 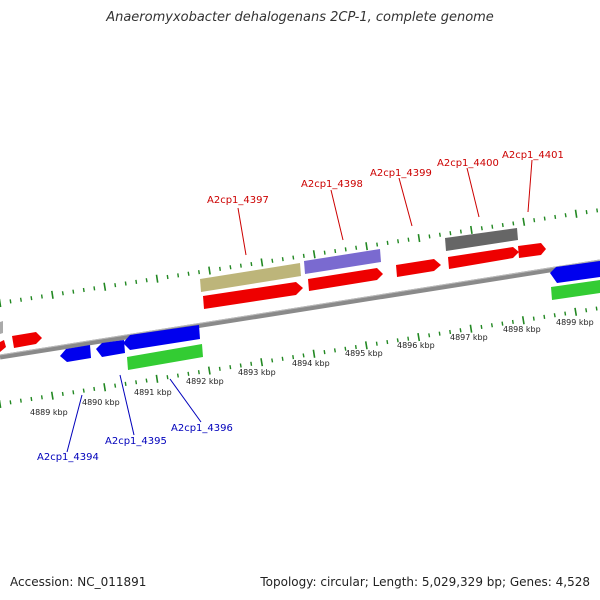 What do you see at coordinates (522, 329) in the screenshot?
I see `kbp-label: 4898 kbp` at bounding box center [522, 329].